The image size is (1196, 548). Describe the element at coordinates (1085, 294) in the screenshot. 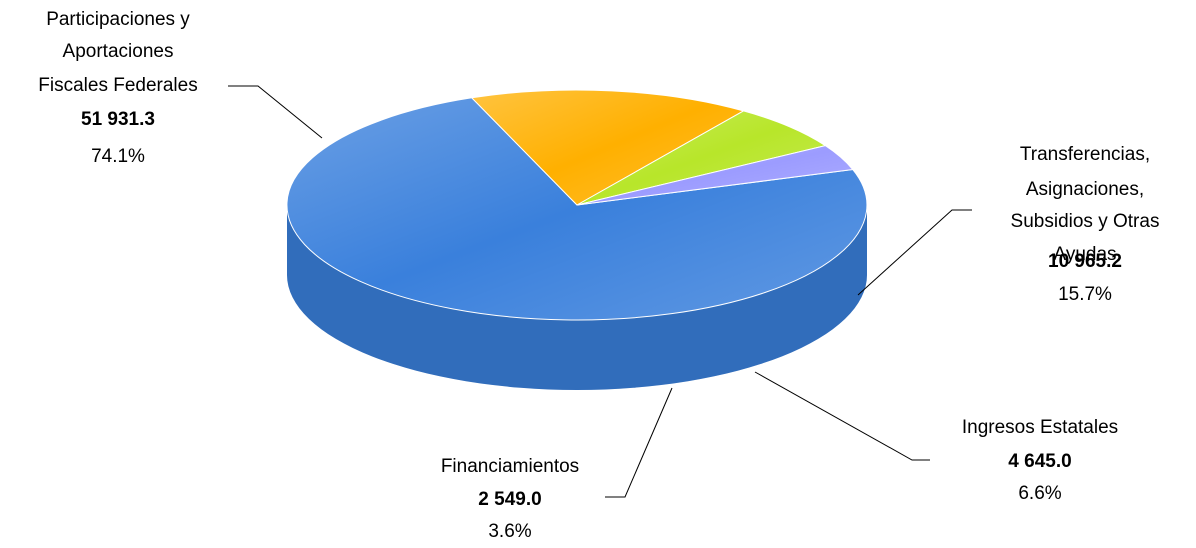

I see `percent-label: 15.7%` at that location.